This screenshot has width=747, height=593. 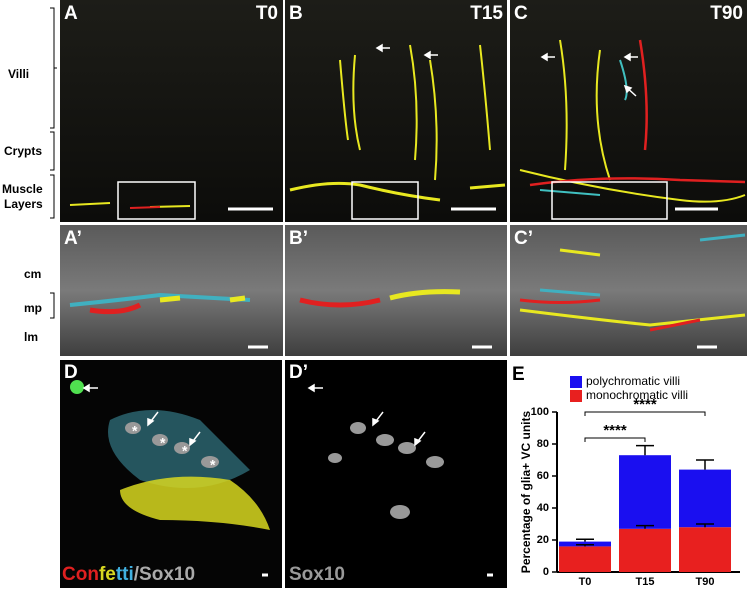 I want to click on time-label: T90, so click(x=726, y=13).